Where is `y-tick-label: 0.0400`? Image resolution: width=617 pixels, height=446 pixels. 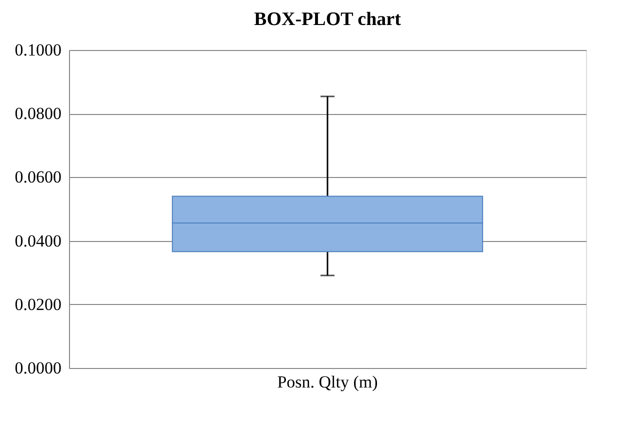
y-tick-label: 0.0400 is located at coordinates (38, 240).